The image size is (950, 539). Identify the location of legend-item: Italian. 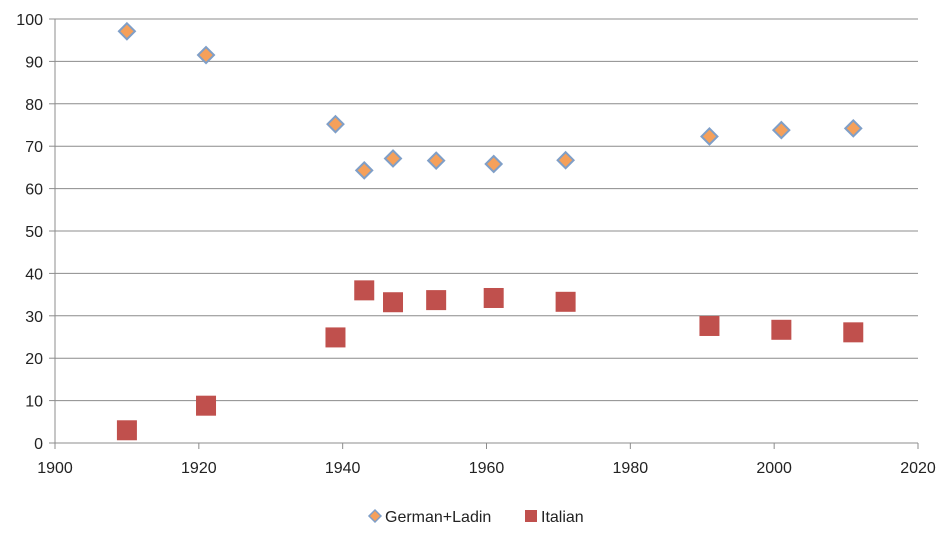
(554, 517).